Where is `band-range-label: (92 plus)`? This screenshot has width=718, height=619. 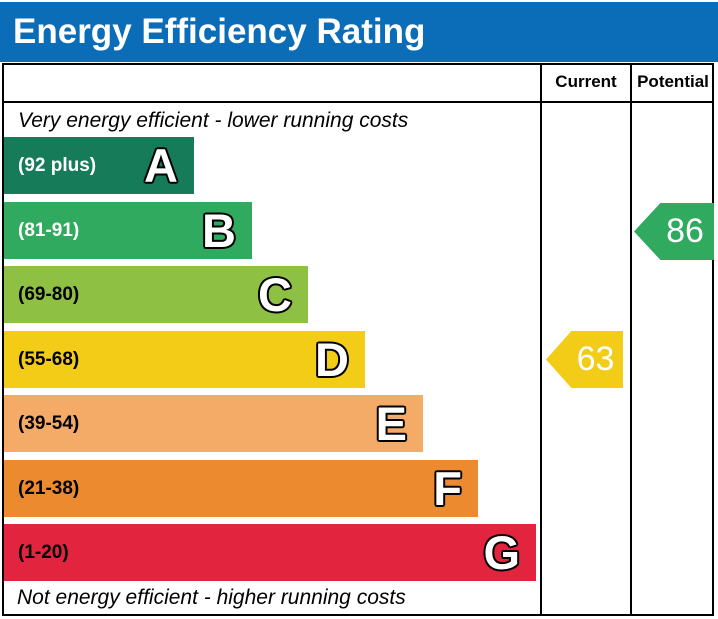
band-range-label: (92 plus) is located at coordinates (57, 165).